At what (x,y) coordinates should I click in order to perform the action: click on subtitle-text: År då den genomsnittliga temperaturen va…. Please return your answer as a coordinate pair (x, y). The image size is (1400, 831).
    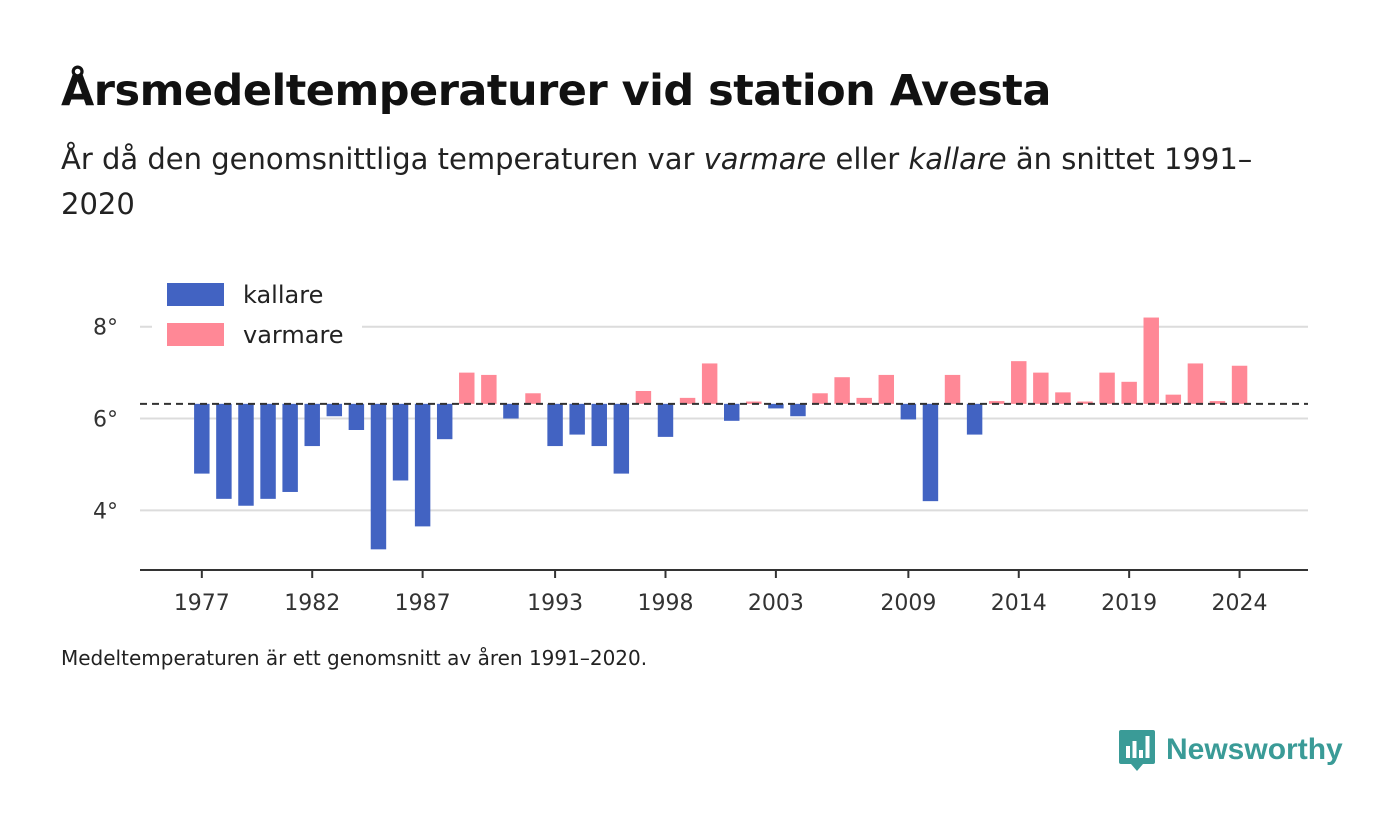
    Looking at the image, I should click on (382, 159).